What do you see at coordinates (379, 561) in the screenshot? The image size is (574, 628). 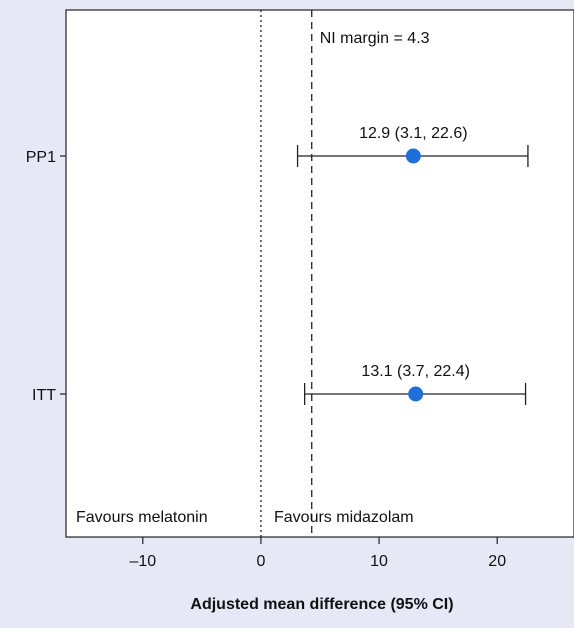 I see `x-tick-label: 10` at bounding box center [379, 561].